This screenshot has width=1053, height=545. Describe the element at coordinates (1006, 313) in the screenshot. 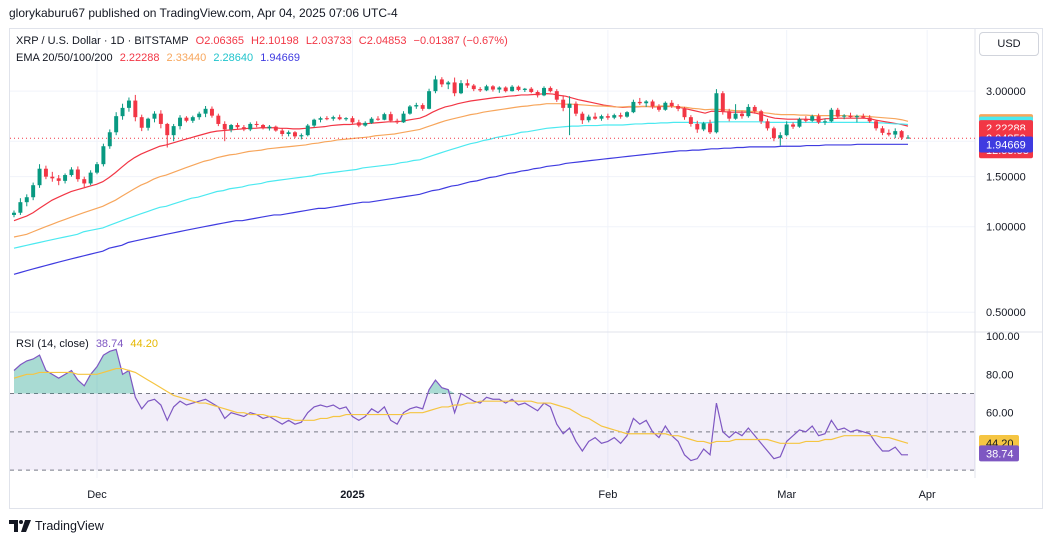

I see `price-tick-label: 0.50000` at that location.